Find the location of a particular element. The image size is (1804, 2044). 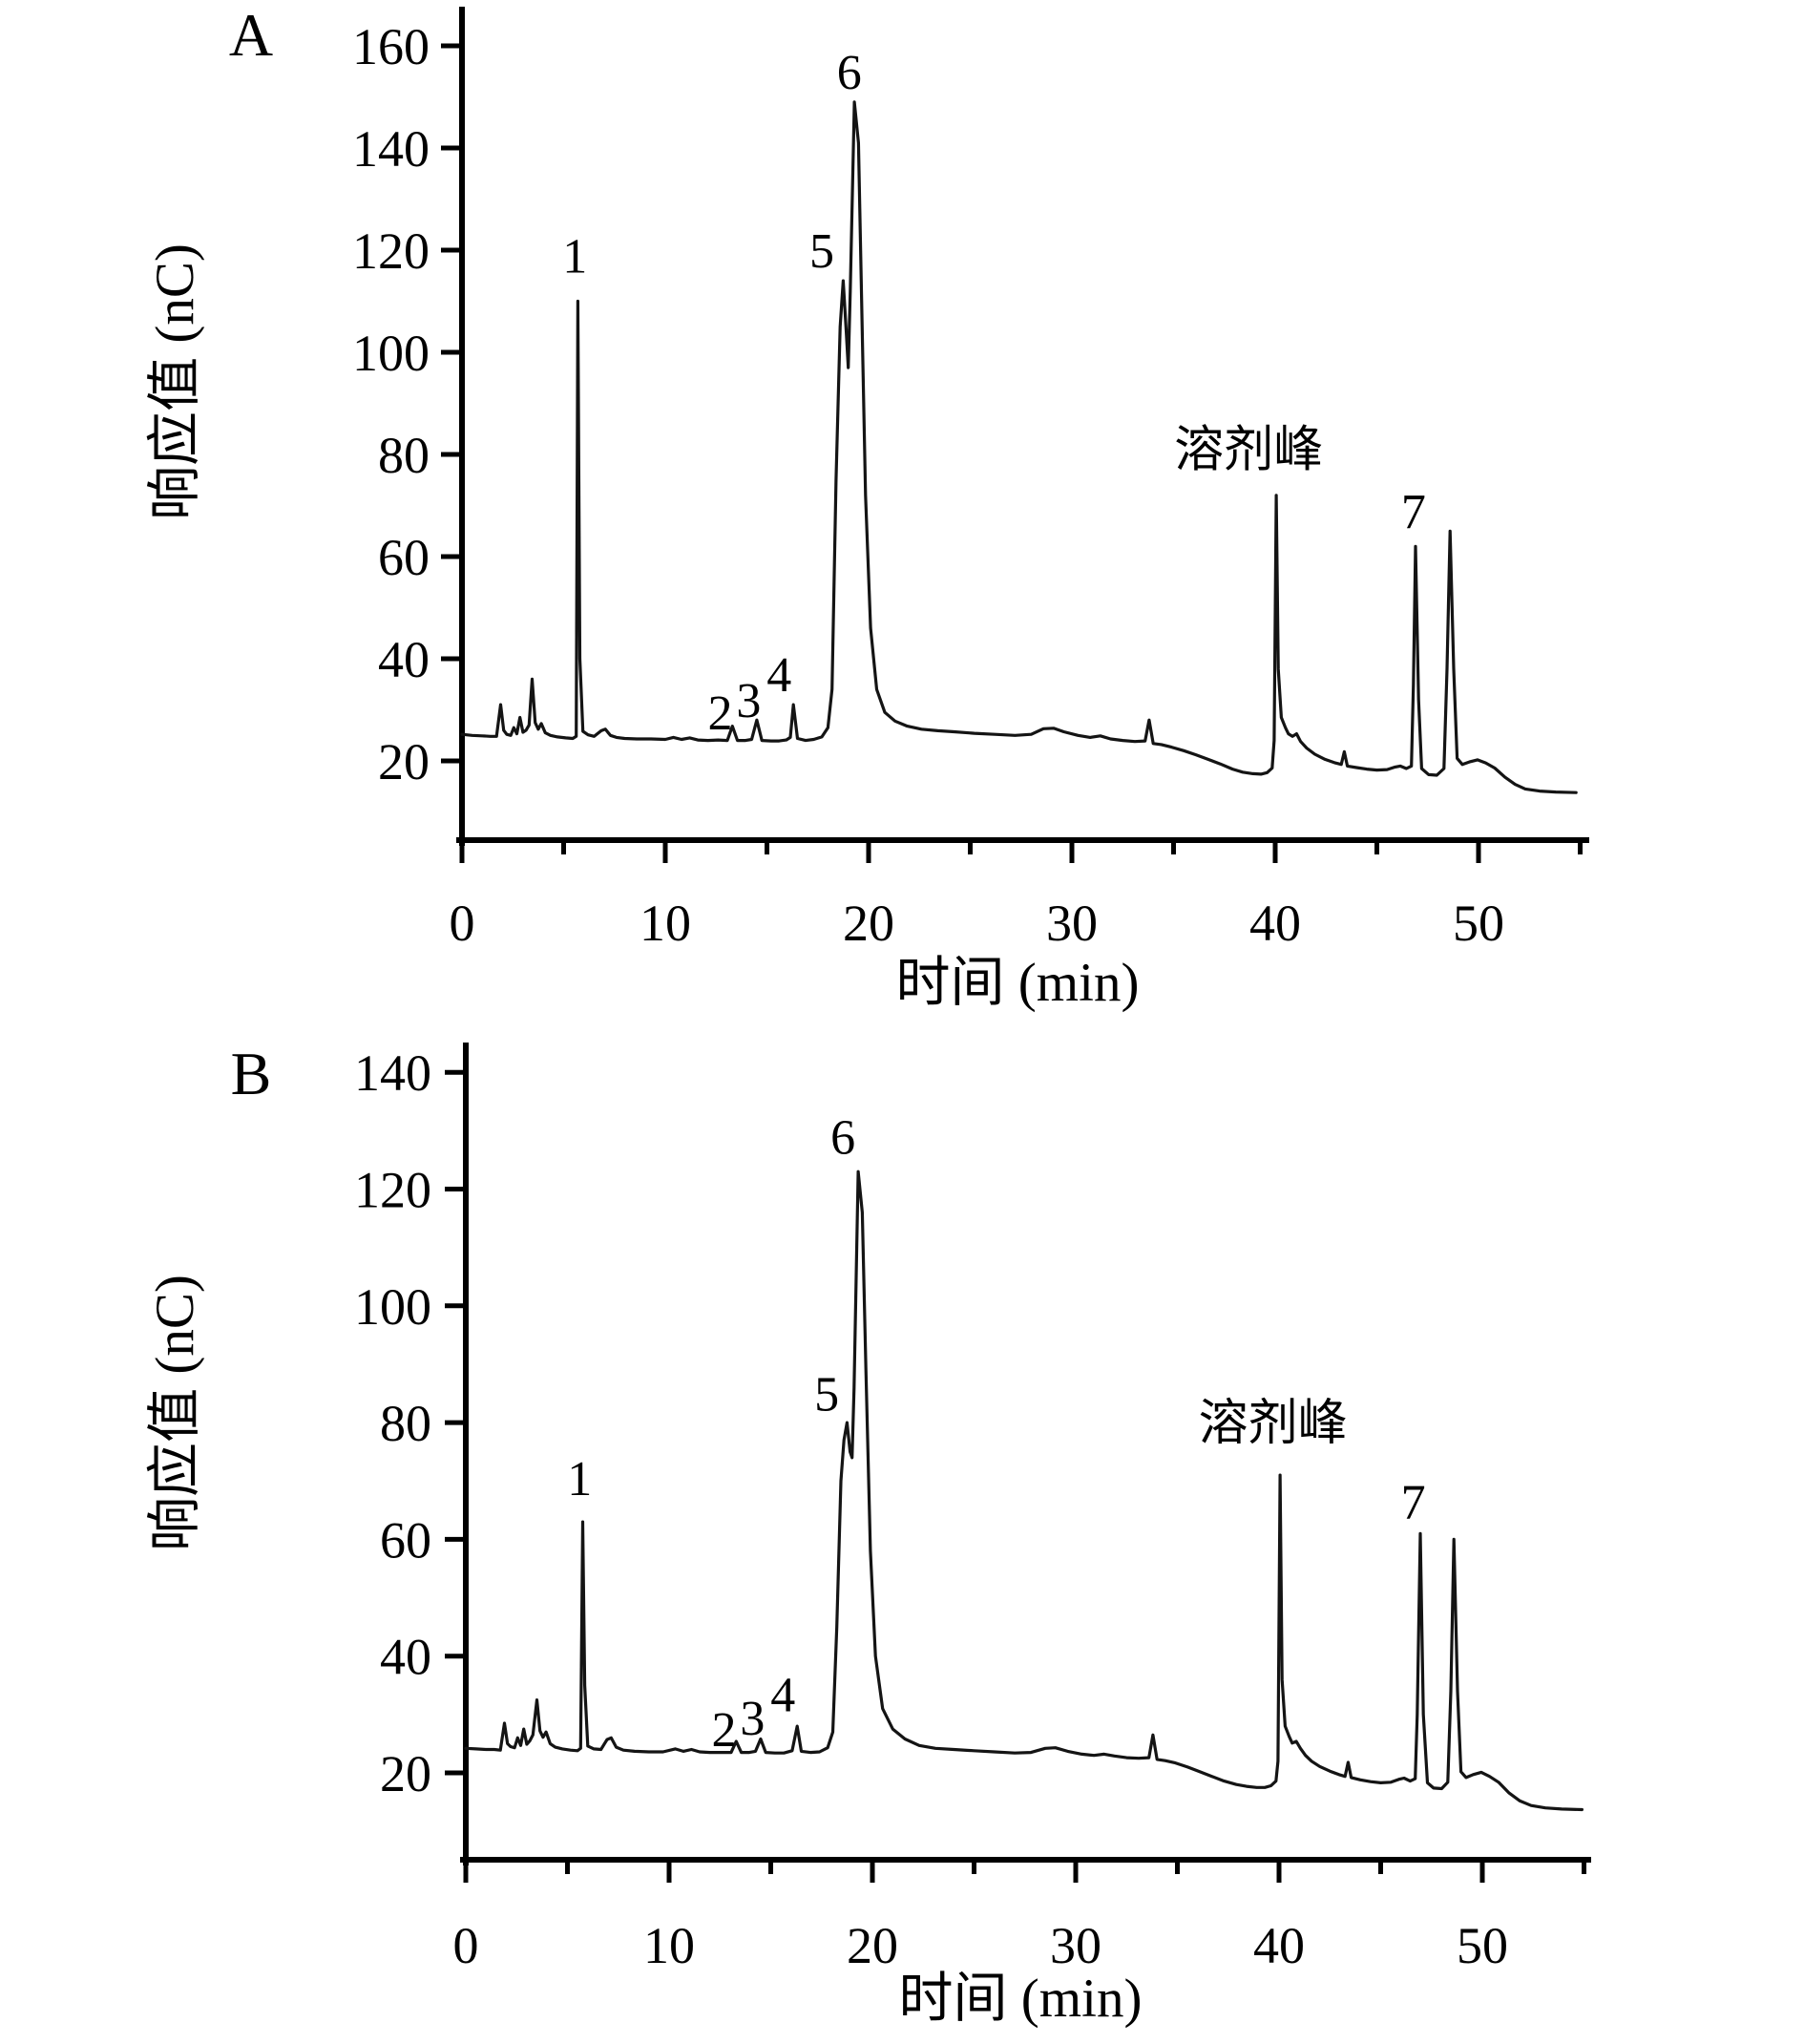

panel-a-letter: A is located at coordinates (251, 35).